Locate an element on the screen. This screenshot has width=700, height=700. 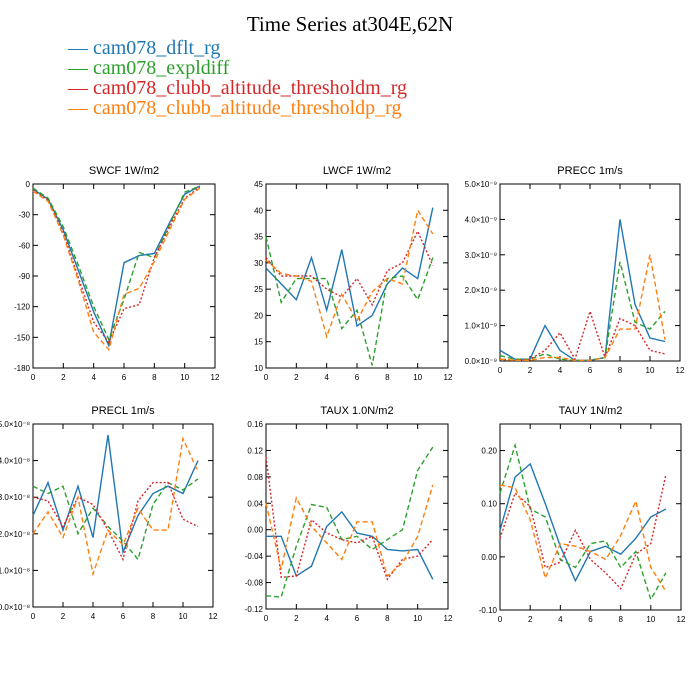
chart-panel: LWCF 1W/m2 10 15 20 25 30 35 40 45 0 2 4 6 8 10 12 is located at coordinates (353, 273).